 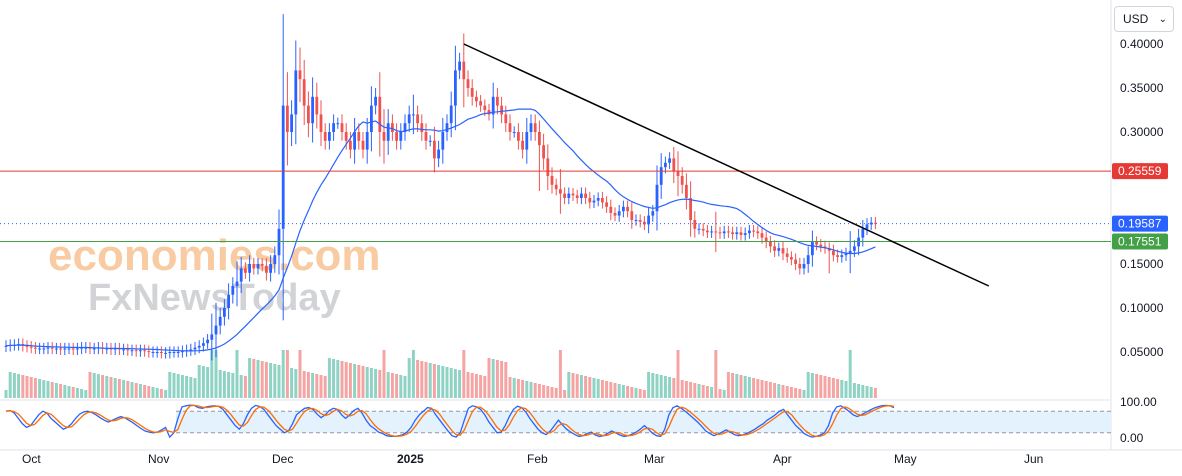 I want to click on y-tick-label: 0.15000, so click(x=1142, y=264).